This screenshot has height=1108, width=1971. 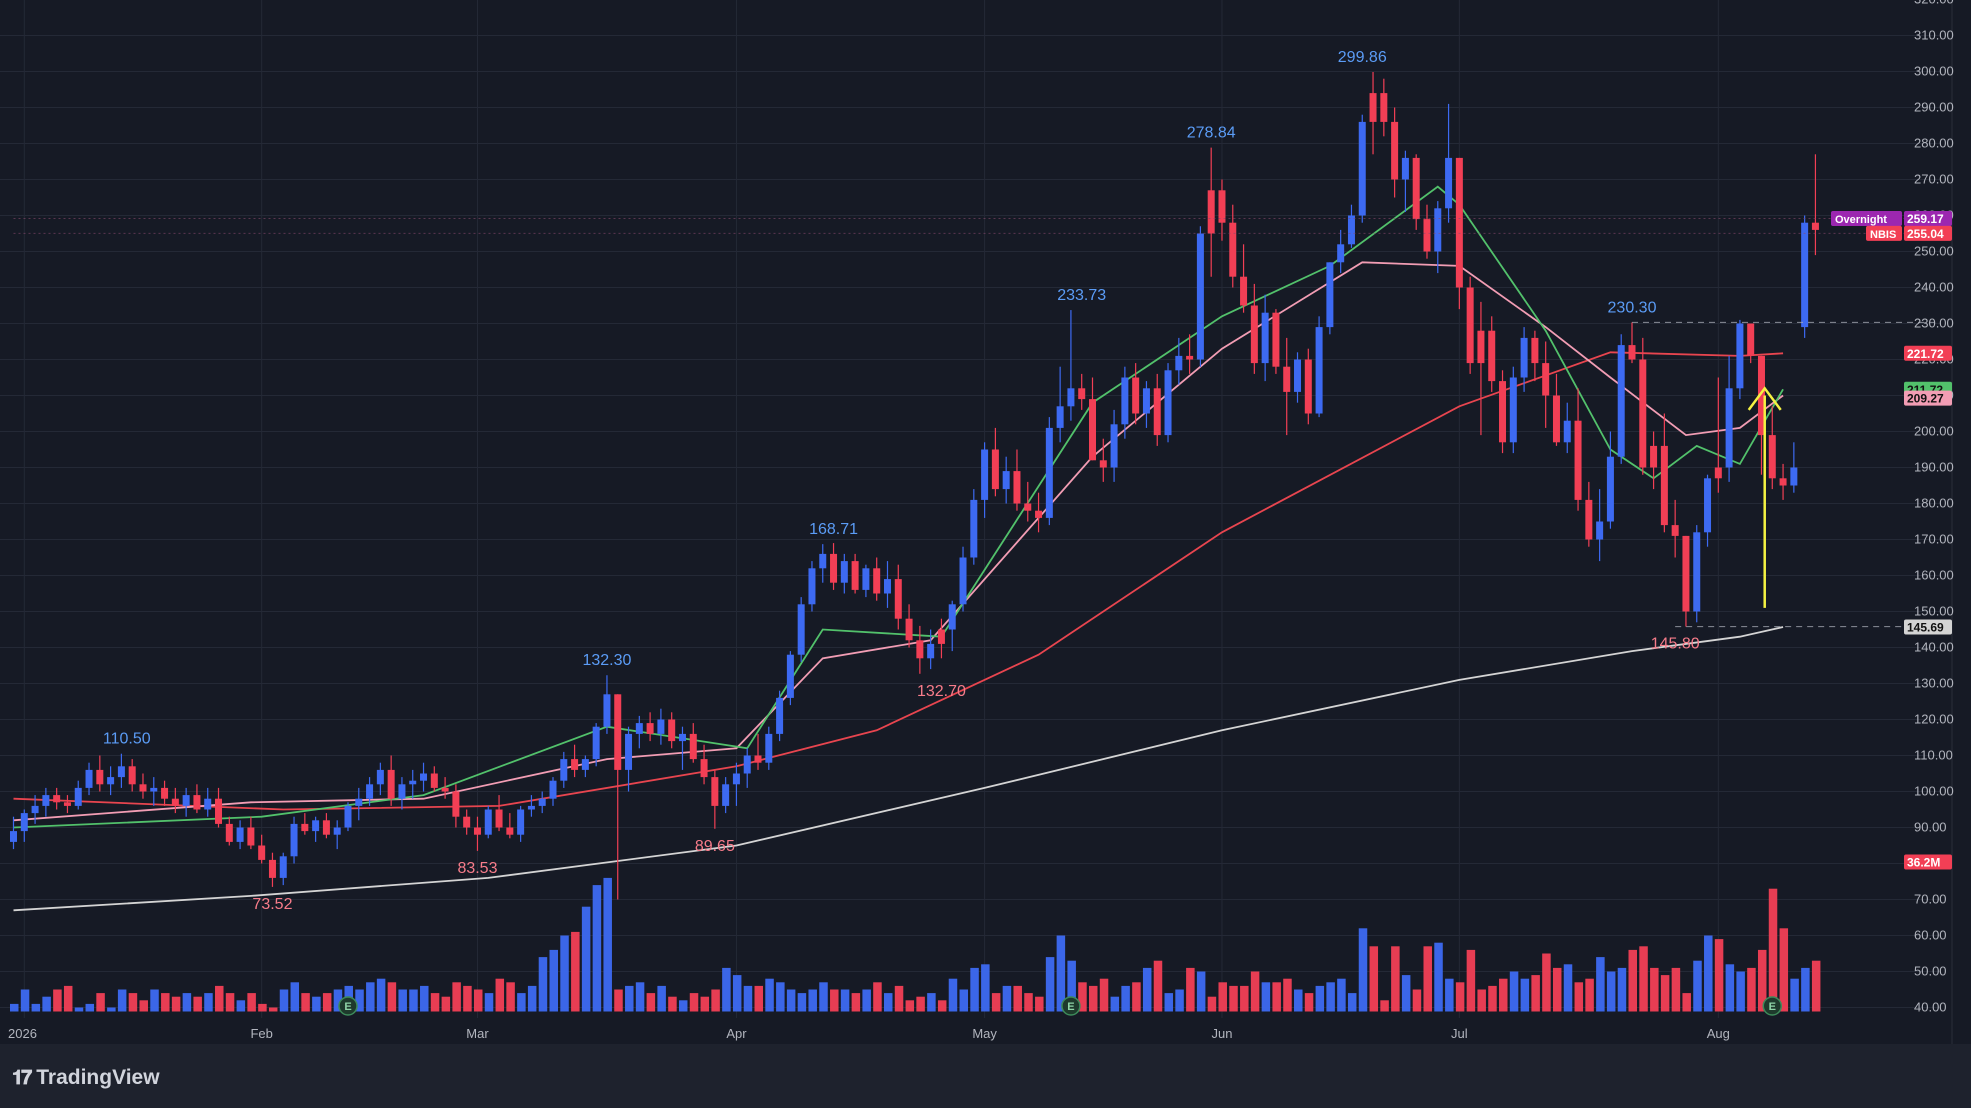 What do you see at coordinates (1934, 431) in the screenshot?
I see `y-tick-label: 200.00` at bounding box center [1934, 431].